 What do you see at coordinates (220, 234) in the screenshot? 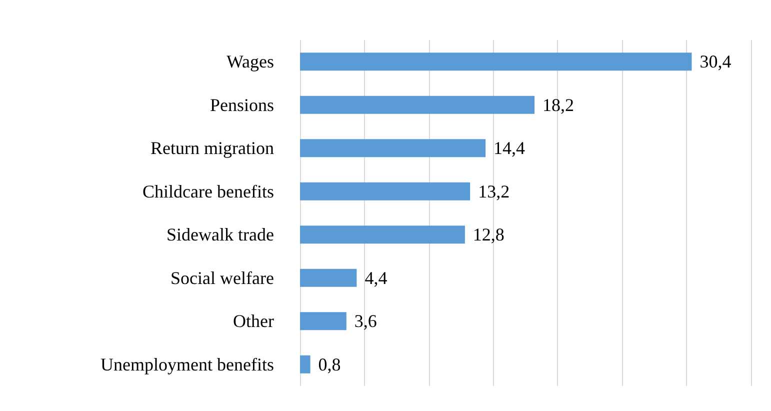
I see `y-tick-label: Sidewalk trade` at bounding box center [220, 234].